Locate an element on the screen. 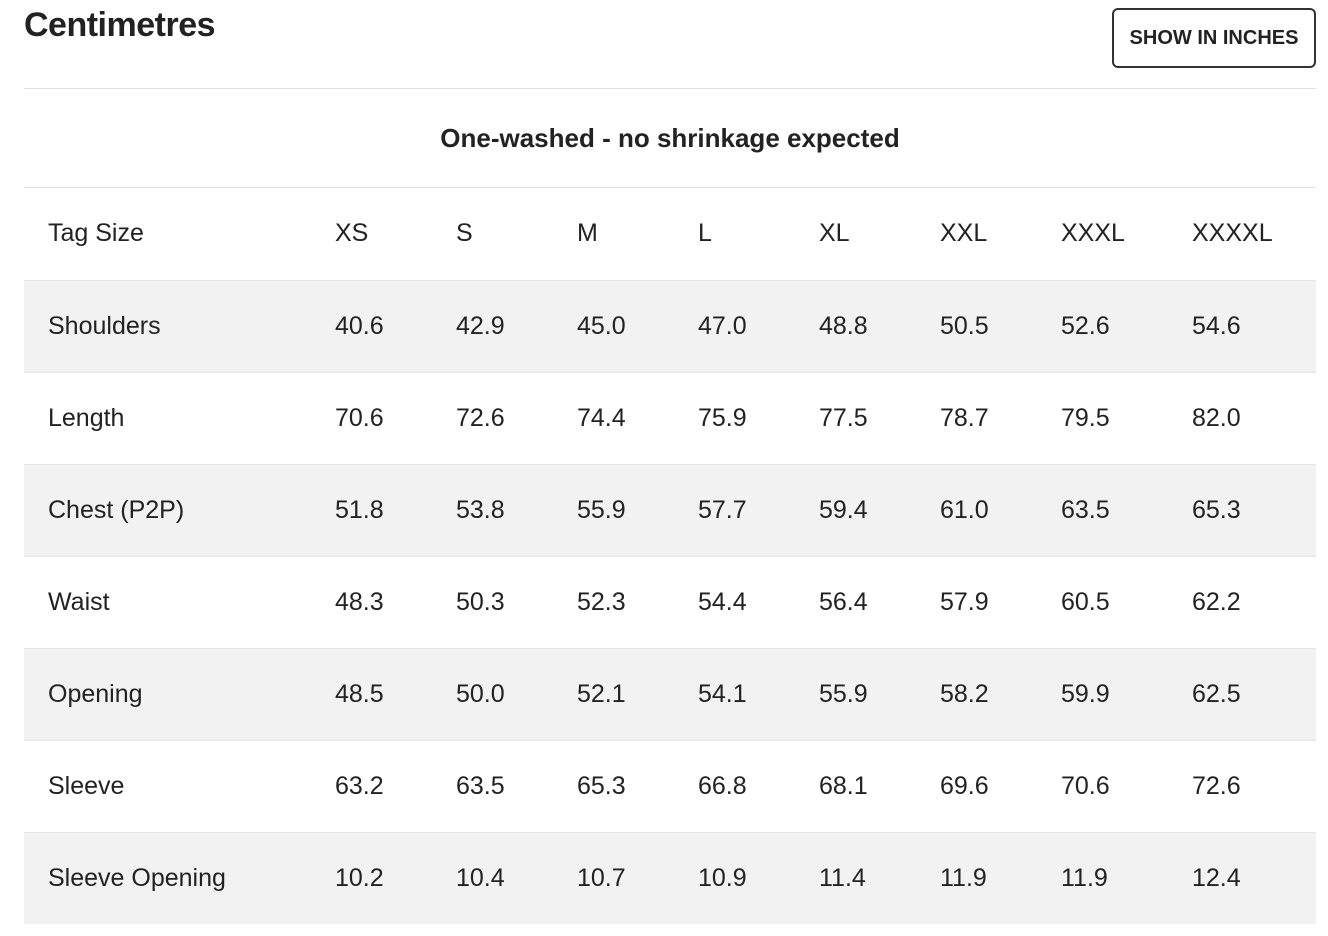  table-caption: One-washed - no shrinkage expected is located at coordinates (670, 138).